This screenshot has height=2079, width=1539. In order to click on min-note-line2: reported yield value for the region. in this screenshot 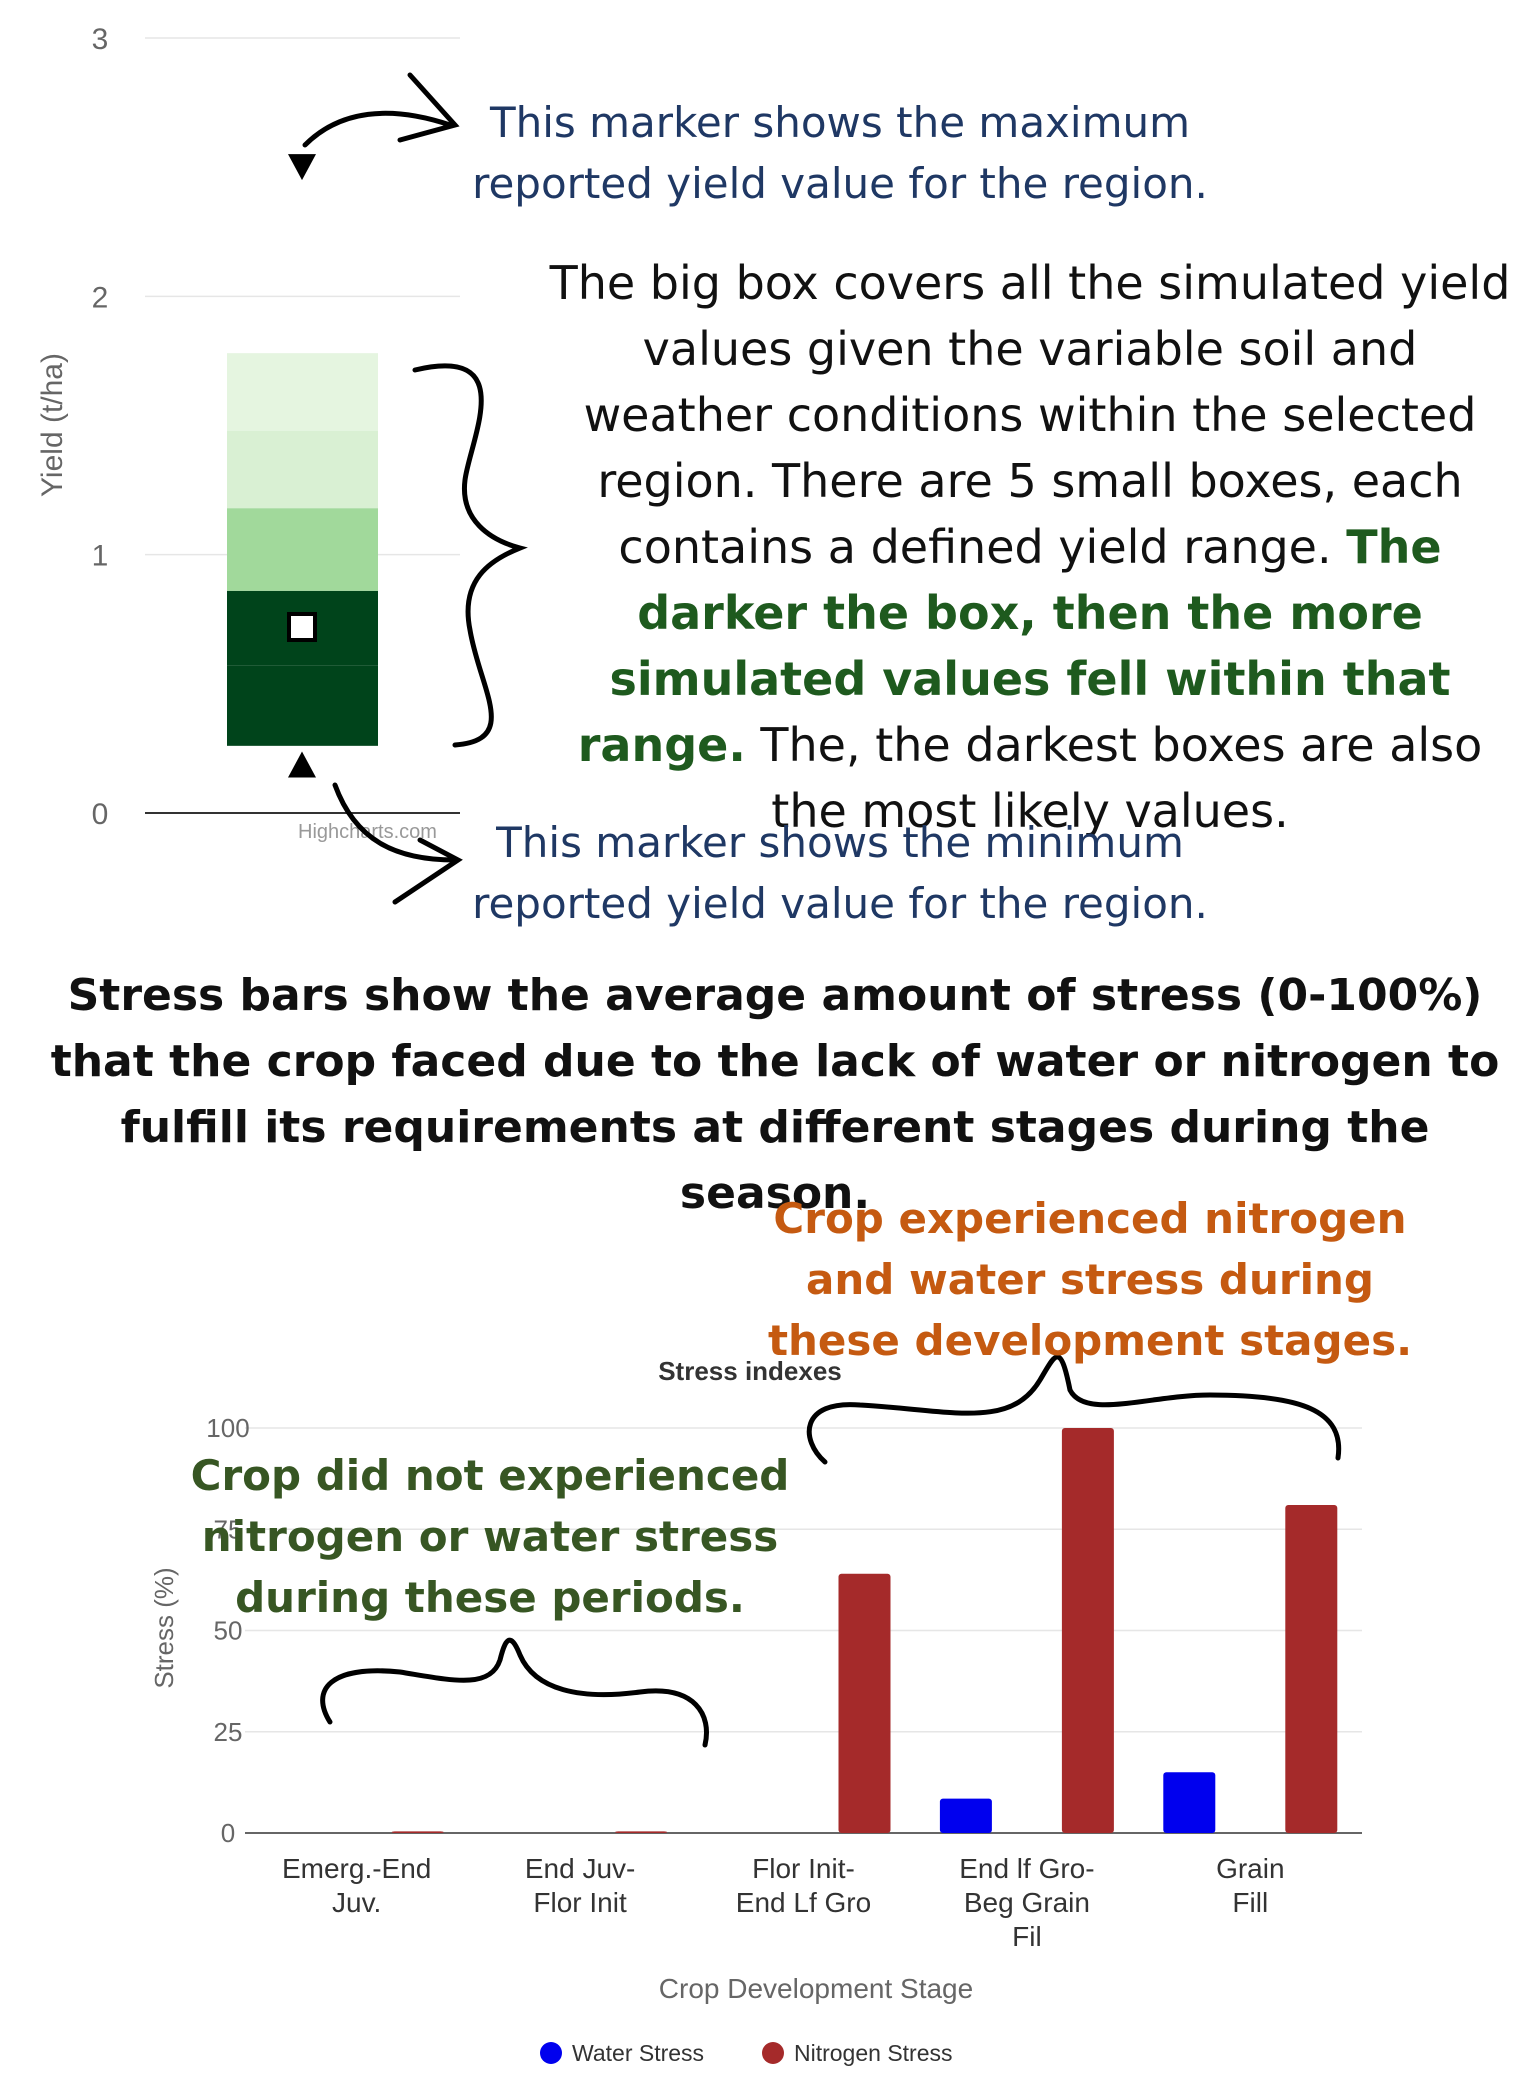, I will do `click(840, 903)`.